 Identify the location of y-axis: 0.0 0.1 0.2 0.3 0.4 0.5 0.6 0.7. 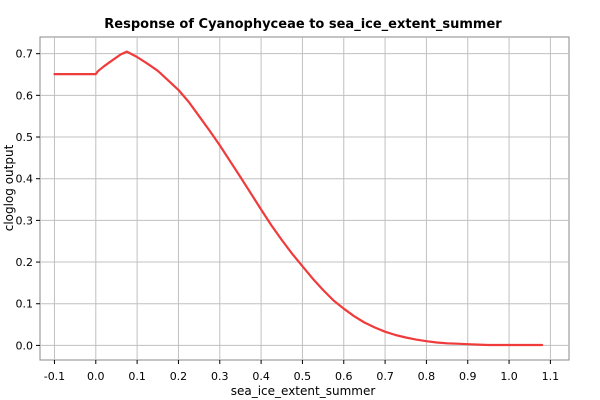
(28, 200).